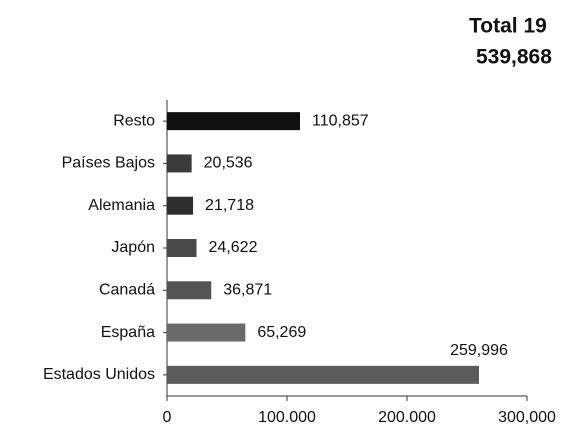 This screenshot has height=428, width=571. What do you see at coordinates (407, 417) in the screenshot?
I see `x-tick-label: 200.000` at bounding box center [407, 417].